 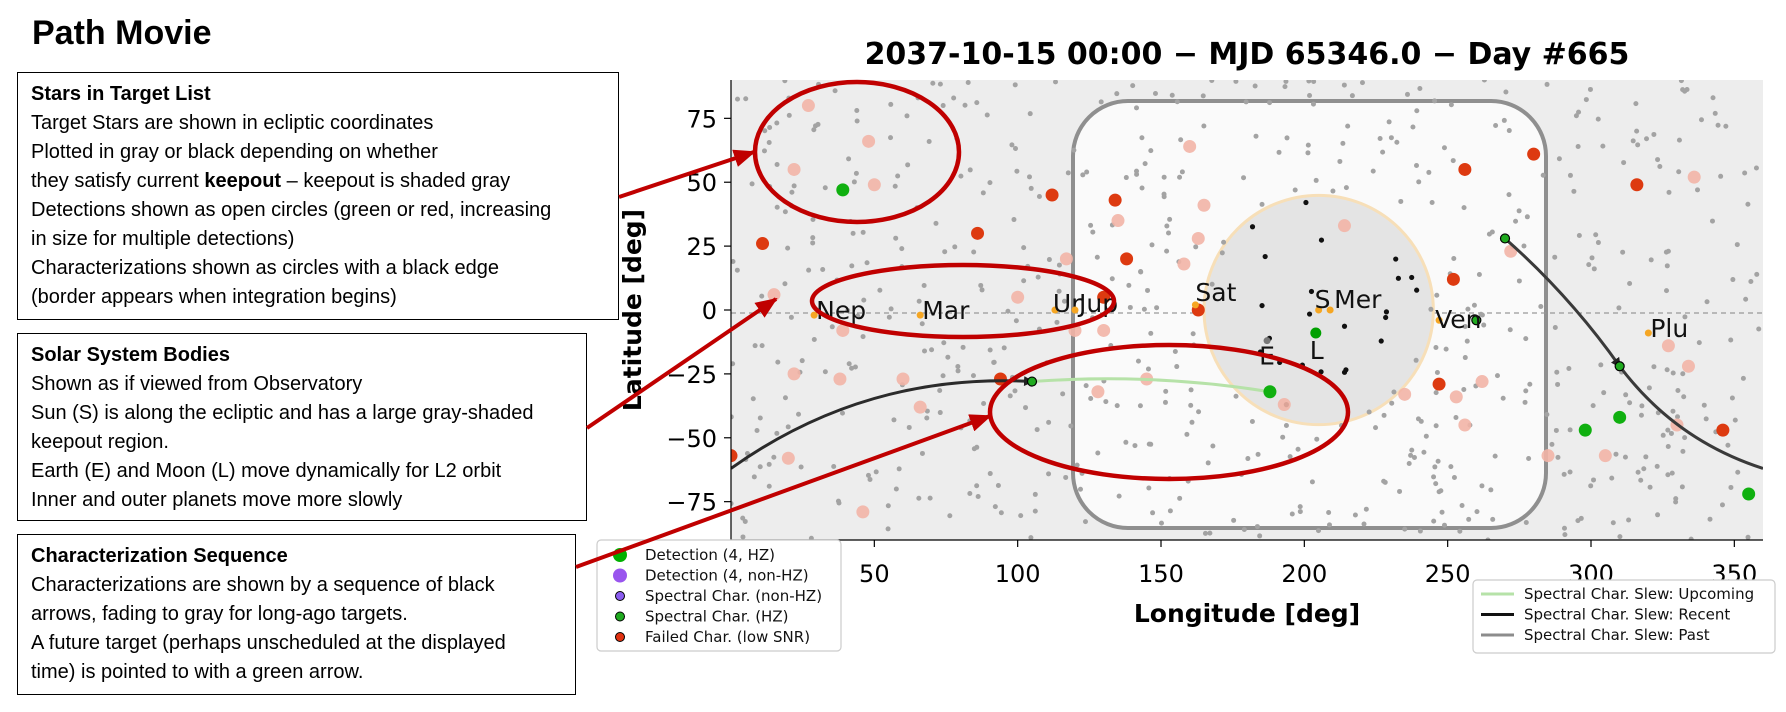 I want to click on solar-body-label: Sat, so click(x=1215, y=292).